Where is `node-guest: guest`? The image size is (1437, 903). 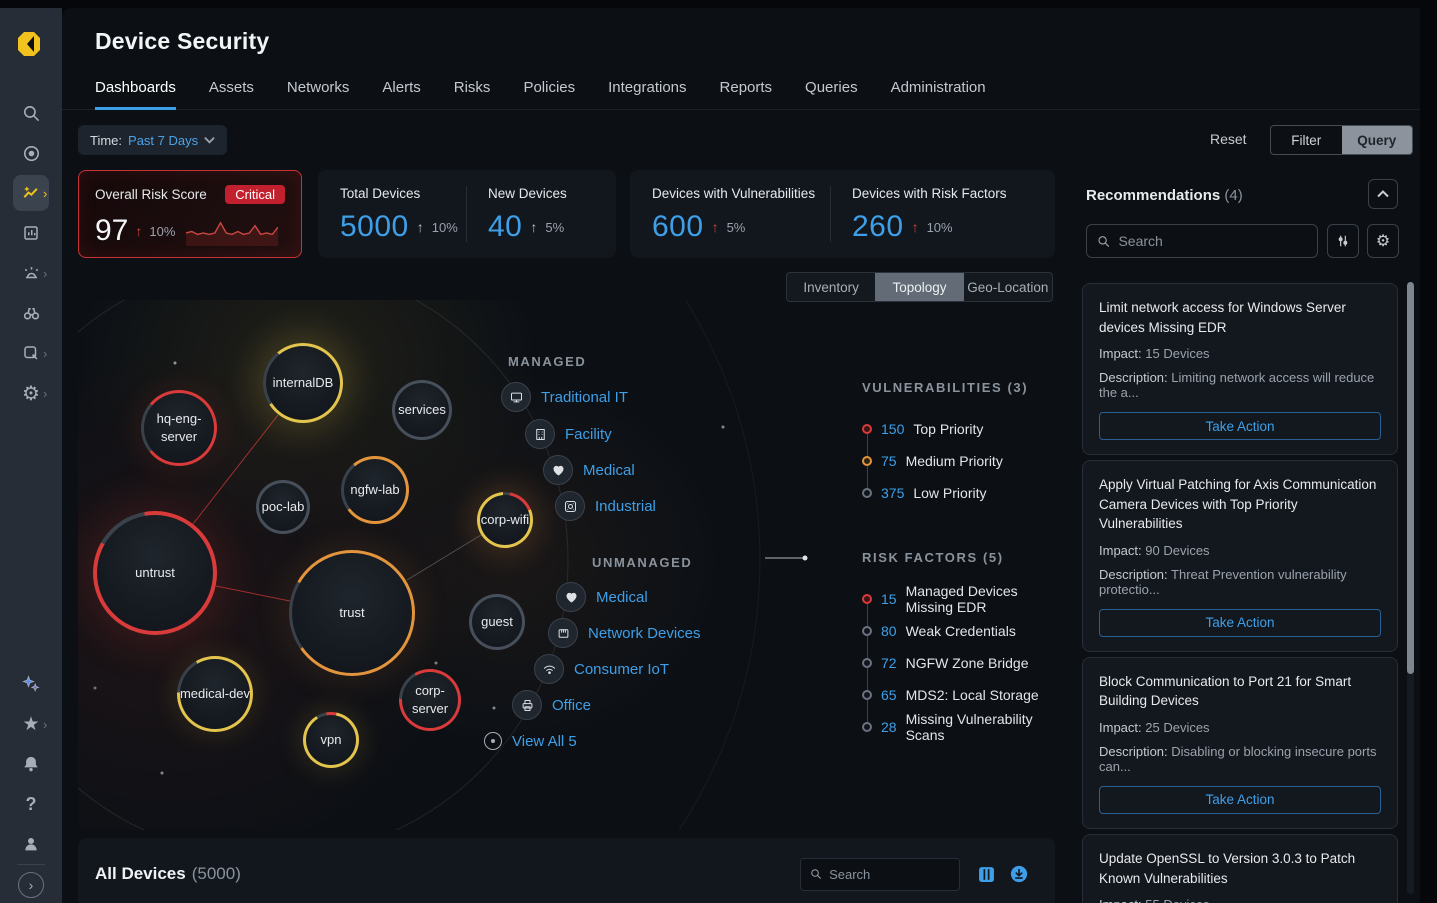 node-guest: guest is located at coordinates (497, 622).